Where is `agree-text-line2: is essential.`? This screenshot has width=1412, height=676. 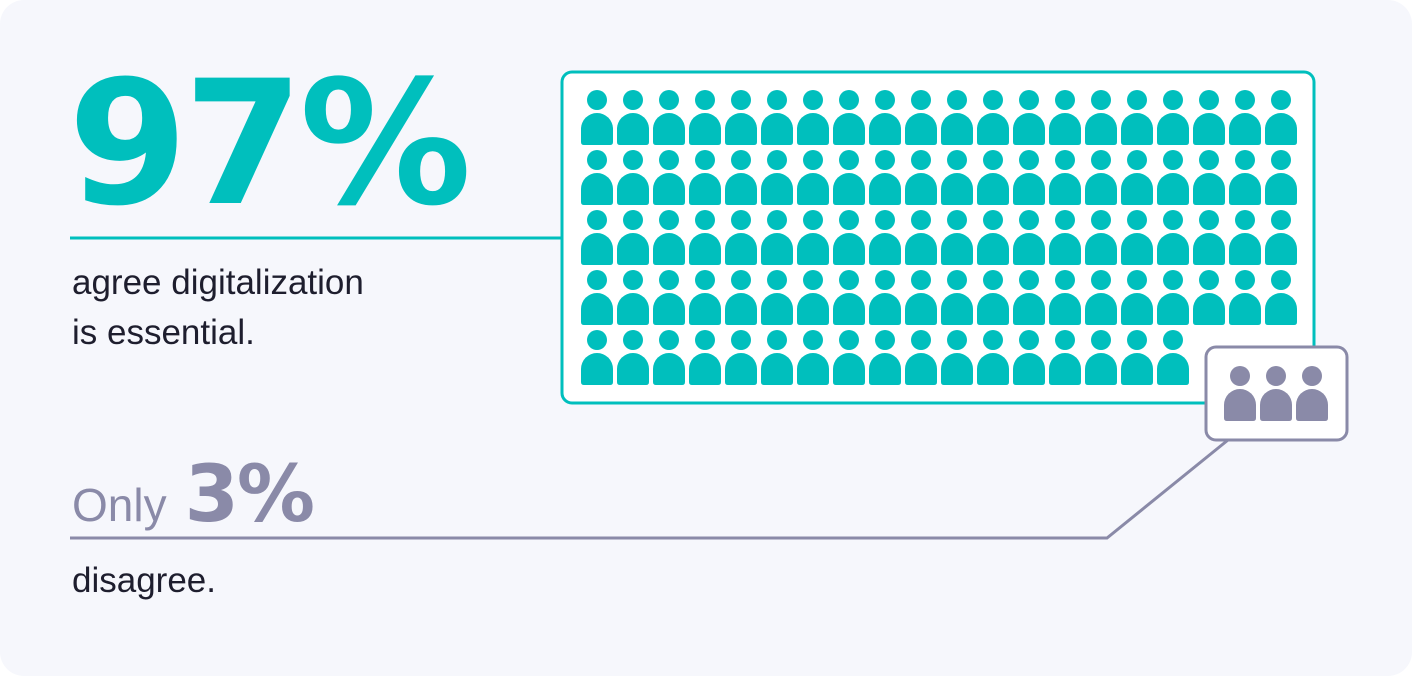
agree-text-line2: is essential. is located at coordinates (163, 332).